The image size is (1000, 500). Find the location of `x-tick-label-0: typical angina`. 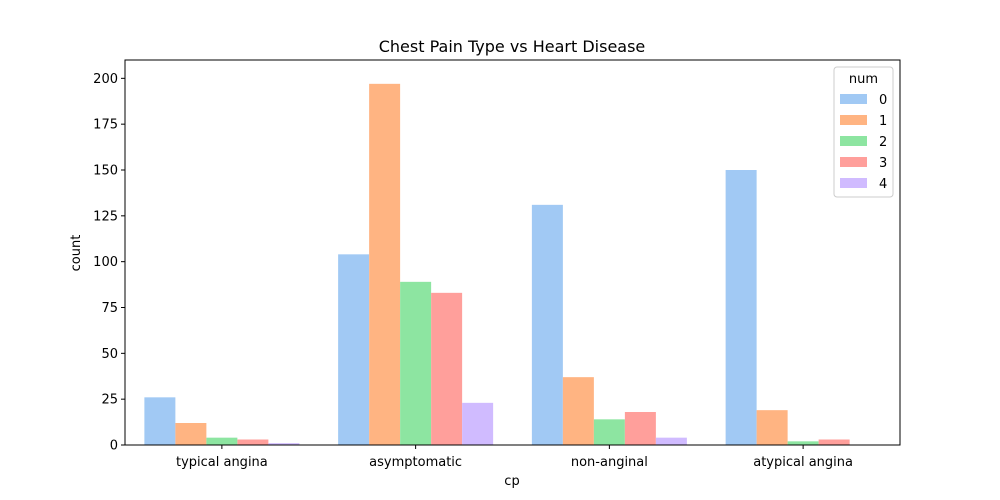

x-tick-label-0: typical angina is located at coordinates (222, 462).